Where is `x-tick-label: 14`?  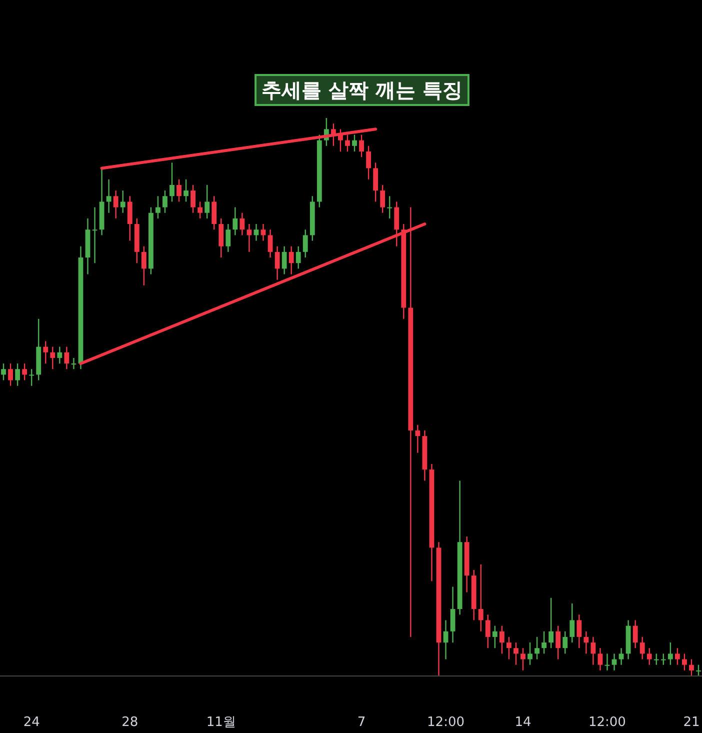 x-tick-label: 14 is located at coordinates (523, 722).